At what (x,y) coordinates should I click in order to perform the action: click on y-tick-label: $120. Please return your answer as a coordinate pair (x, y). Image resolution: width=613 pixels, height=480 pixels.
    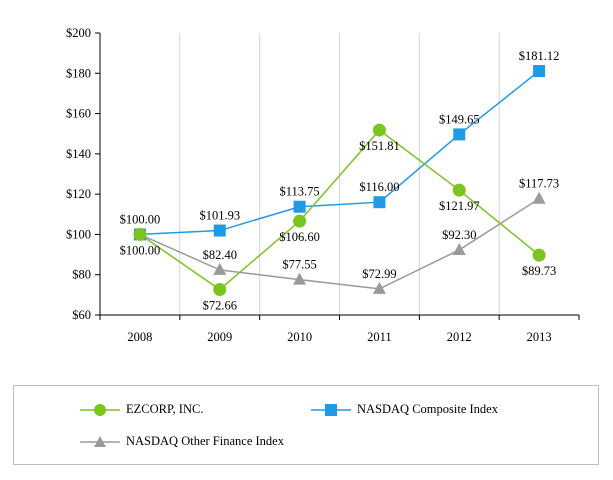
    Looking at the image, I should click on (78, 194).